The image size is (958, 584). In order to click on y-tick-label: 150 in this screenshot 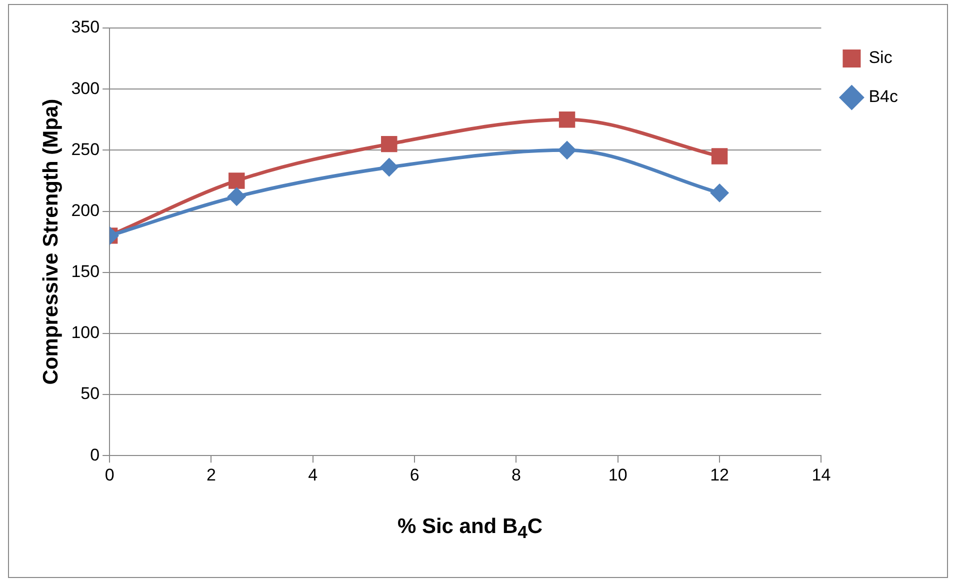, I will do `click(85, 272)`.